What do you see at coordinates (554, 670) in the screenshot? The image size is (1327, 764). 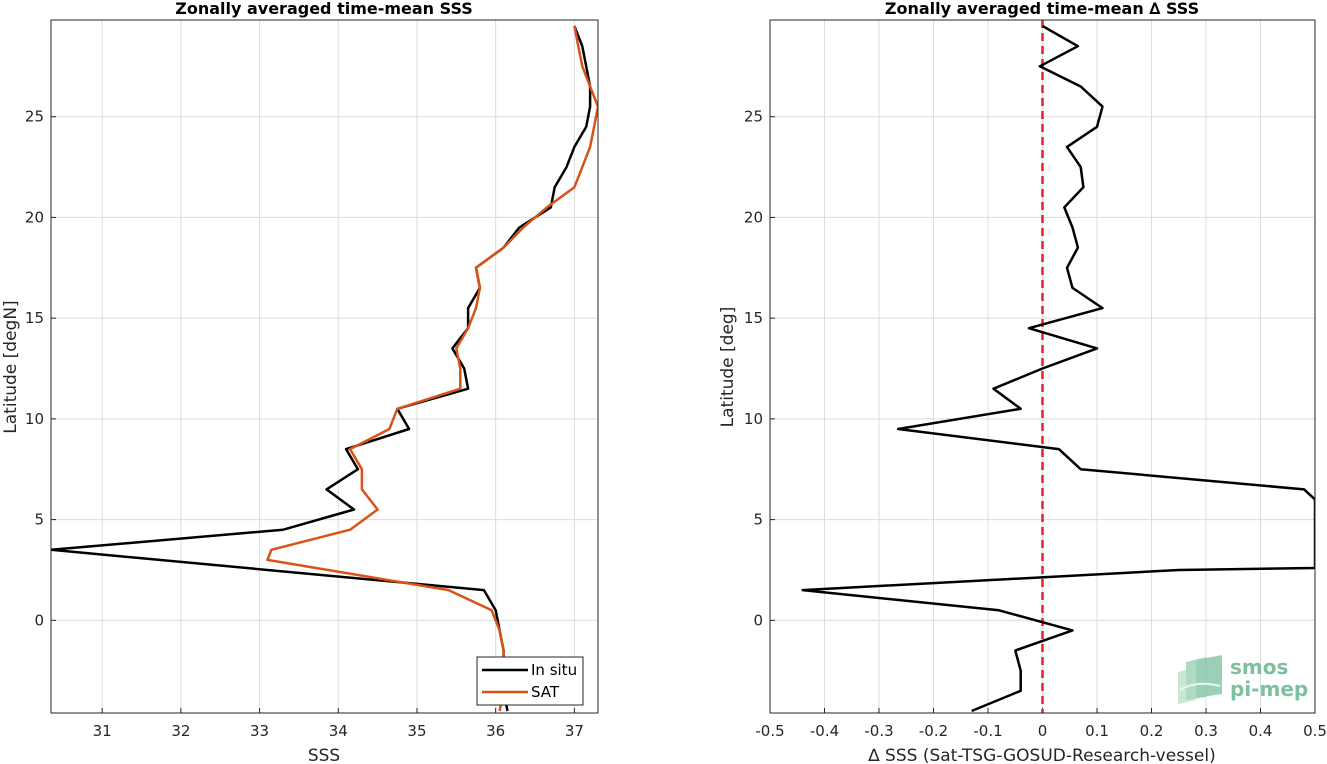 I see `legend-label-insitu: In situ` at bounding box center [554, 670].